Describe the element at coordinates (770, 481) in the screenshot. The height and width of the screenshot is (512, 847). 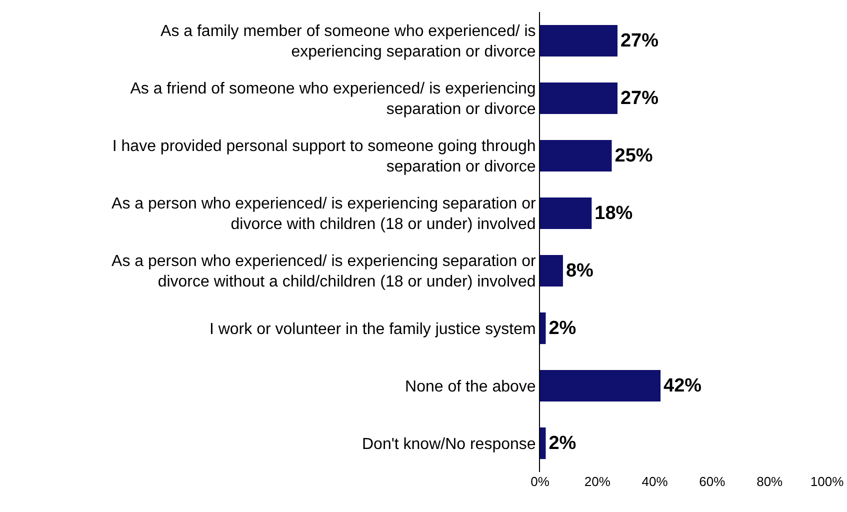
I see `x-tick-label: 80%` at that location.